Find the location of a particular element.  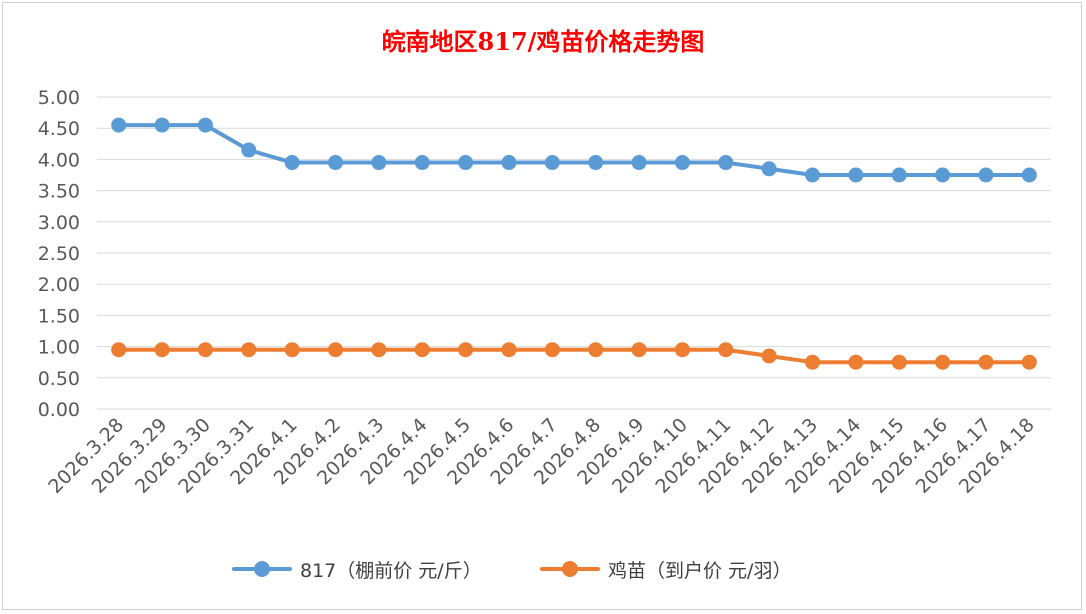

y-tick-label: 4.50 is located at coordinates (59, 129).